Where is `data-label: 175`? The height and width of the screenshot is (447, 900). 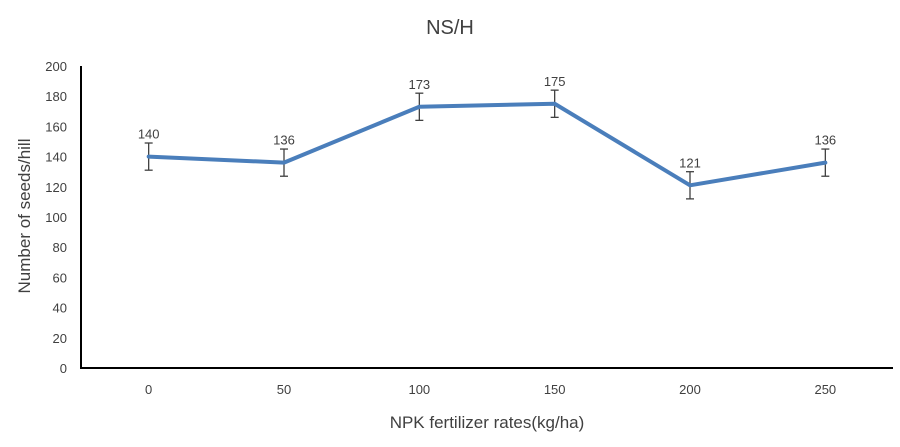
data-label: 175 is located at coordinates (555, 81).